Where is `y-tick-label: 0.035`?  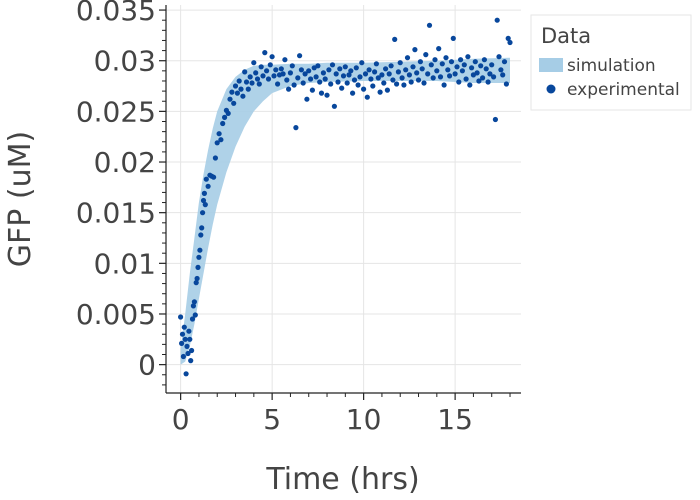
y-tick-label: 0.035 is located at coordinates (116, 13).